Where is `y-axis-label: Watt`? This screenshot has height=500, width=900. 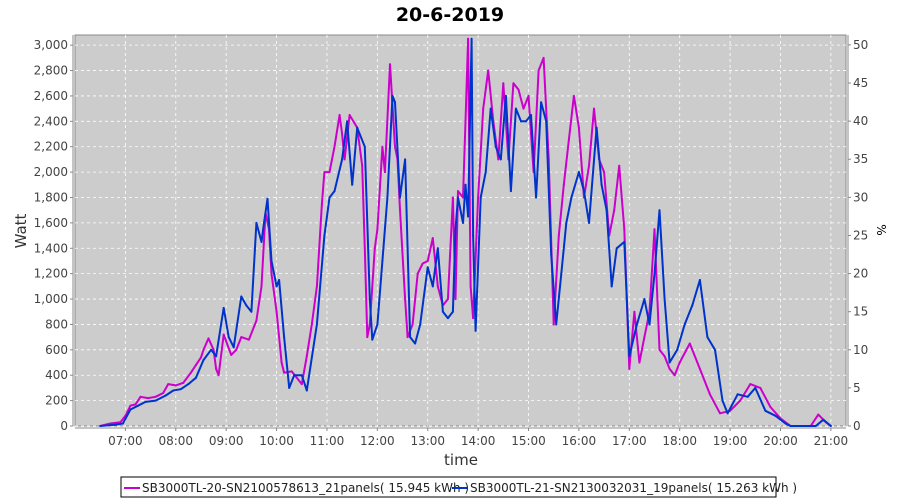
y-axis-label: Watt is located at coordinates (21, 230).